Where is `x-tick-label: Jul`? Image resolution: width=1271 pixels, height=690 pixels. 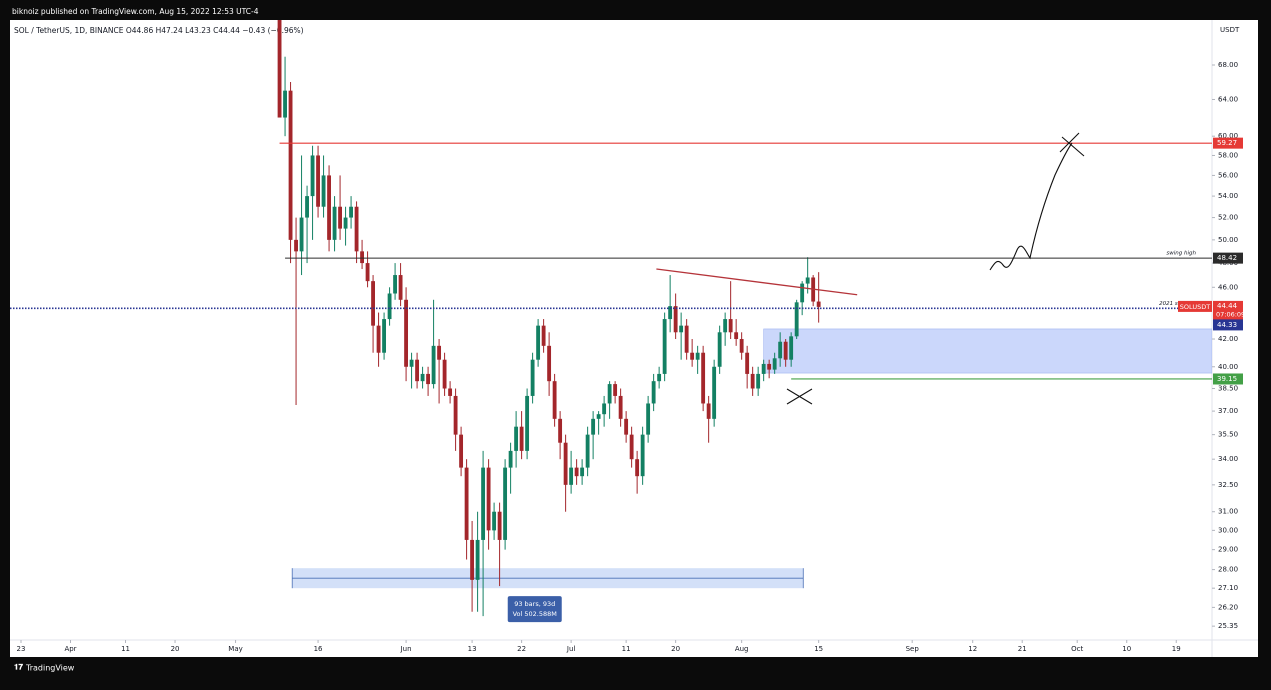 x-tick-label: Jul is located at coordinates (571, 649).